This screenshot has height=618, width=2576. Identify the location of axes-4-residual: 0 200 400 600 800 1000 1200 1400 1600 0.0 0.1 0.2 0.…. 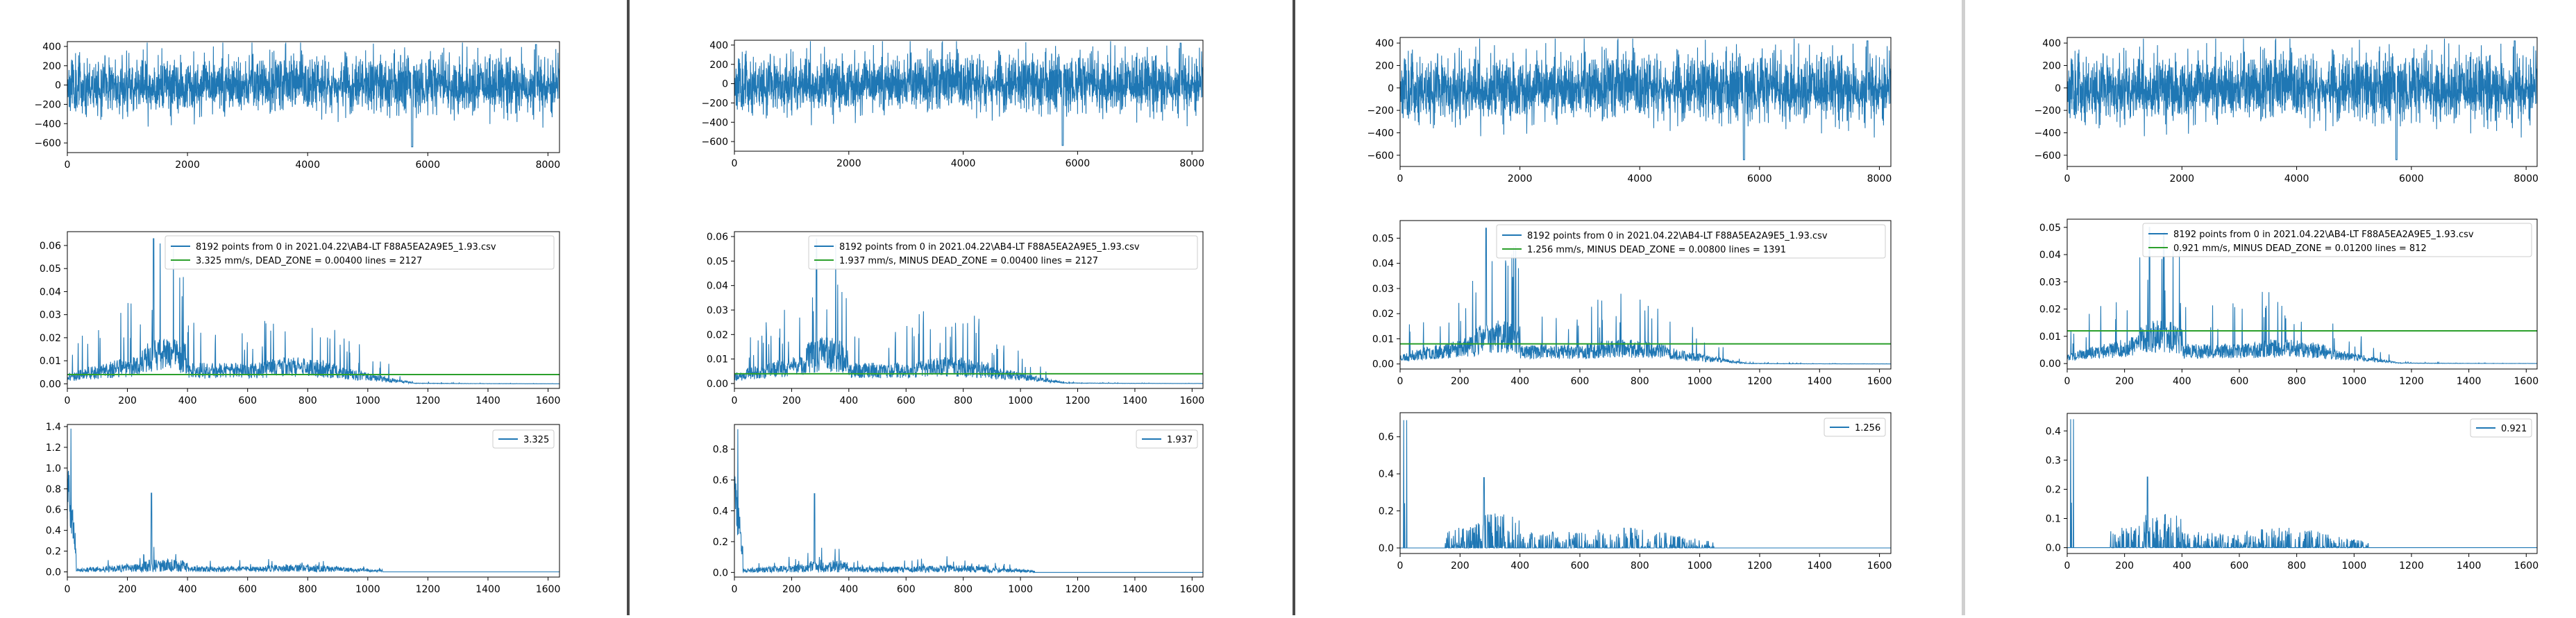
(2292, 492).